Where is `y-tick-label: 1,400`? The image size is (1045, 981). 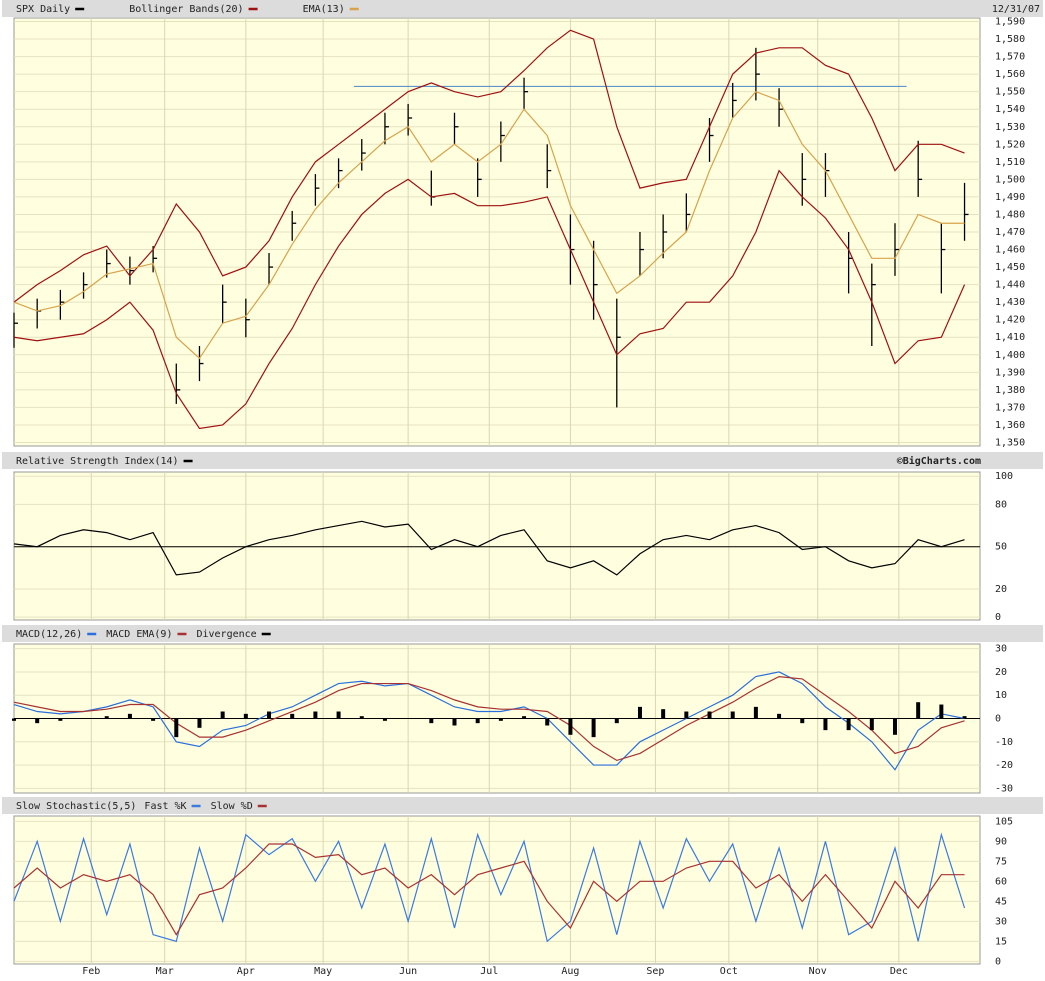
y-tick-label: 1,400 is located at coordinates (1010, 355).